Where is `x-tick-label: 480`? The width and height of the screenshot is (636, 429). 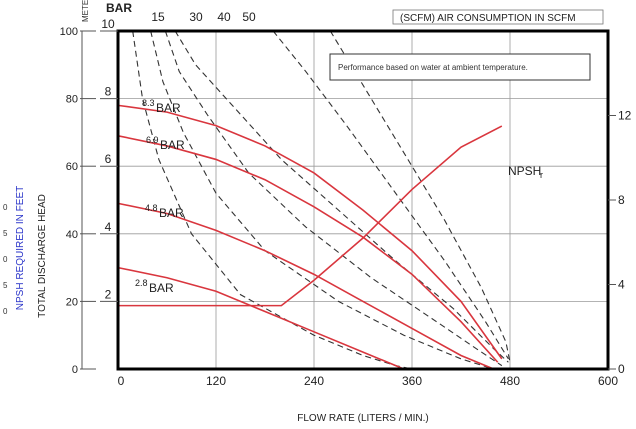 x-tick-label: 480 is located at coordinates (510, 381).